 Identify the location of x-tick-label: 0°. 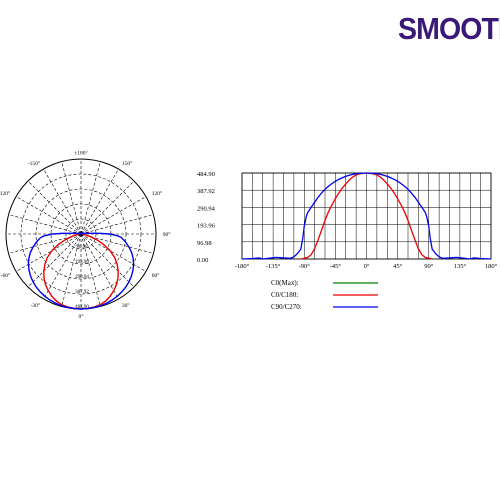
(367, 266).